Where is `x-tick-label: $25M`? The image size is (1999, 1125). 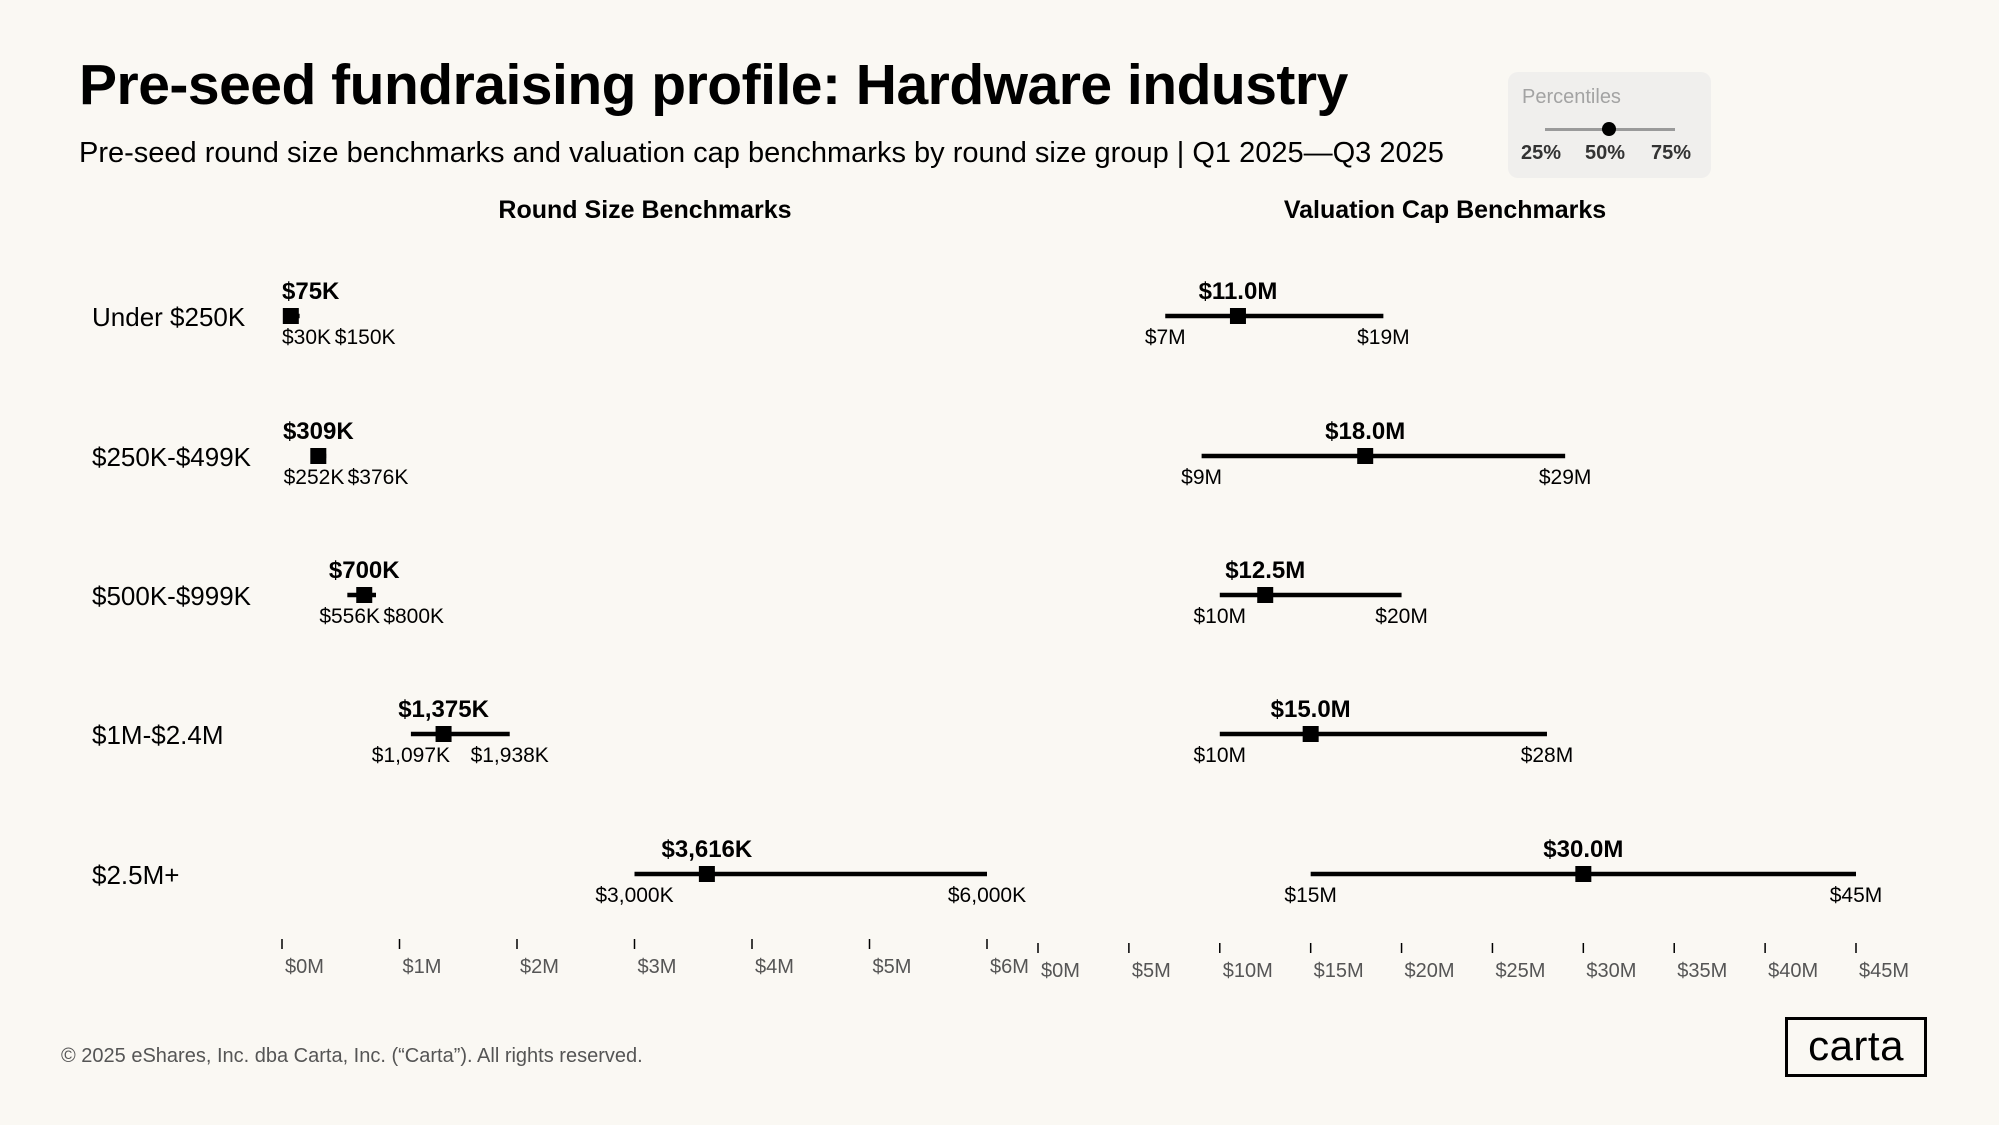
x-tick-label: $25M is located at coordinates (1520, 971).